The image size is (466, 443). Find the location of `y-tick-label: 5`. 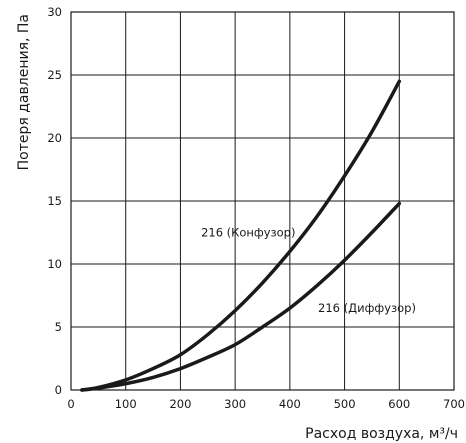

y-tick-label: 5 is located at coordinates (58, 327).